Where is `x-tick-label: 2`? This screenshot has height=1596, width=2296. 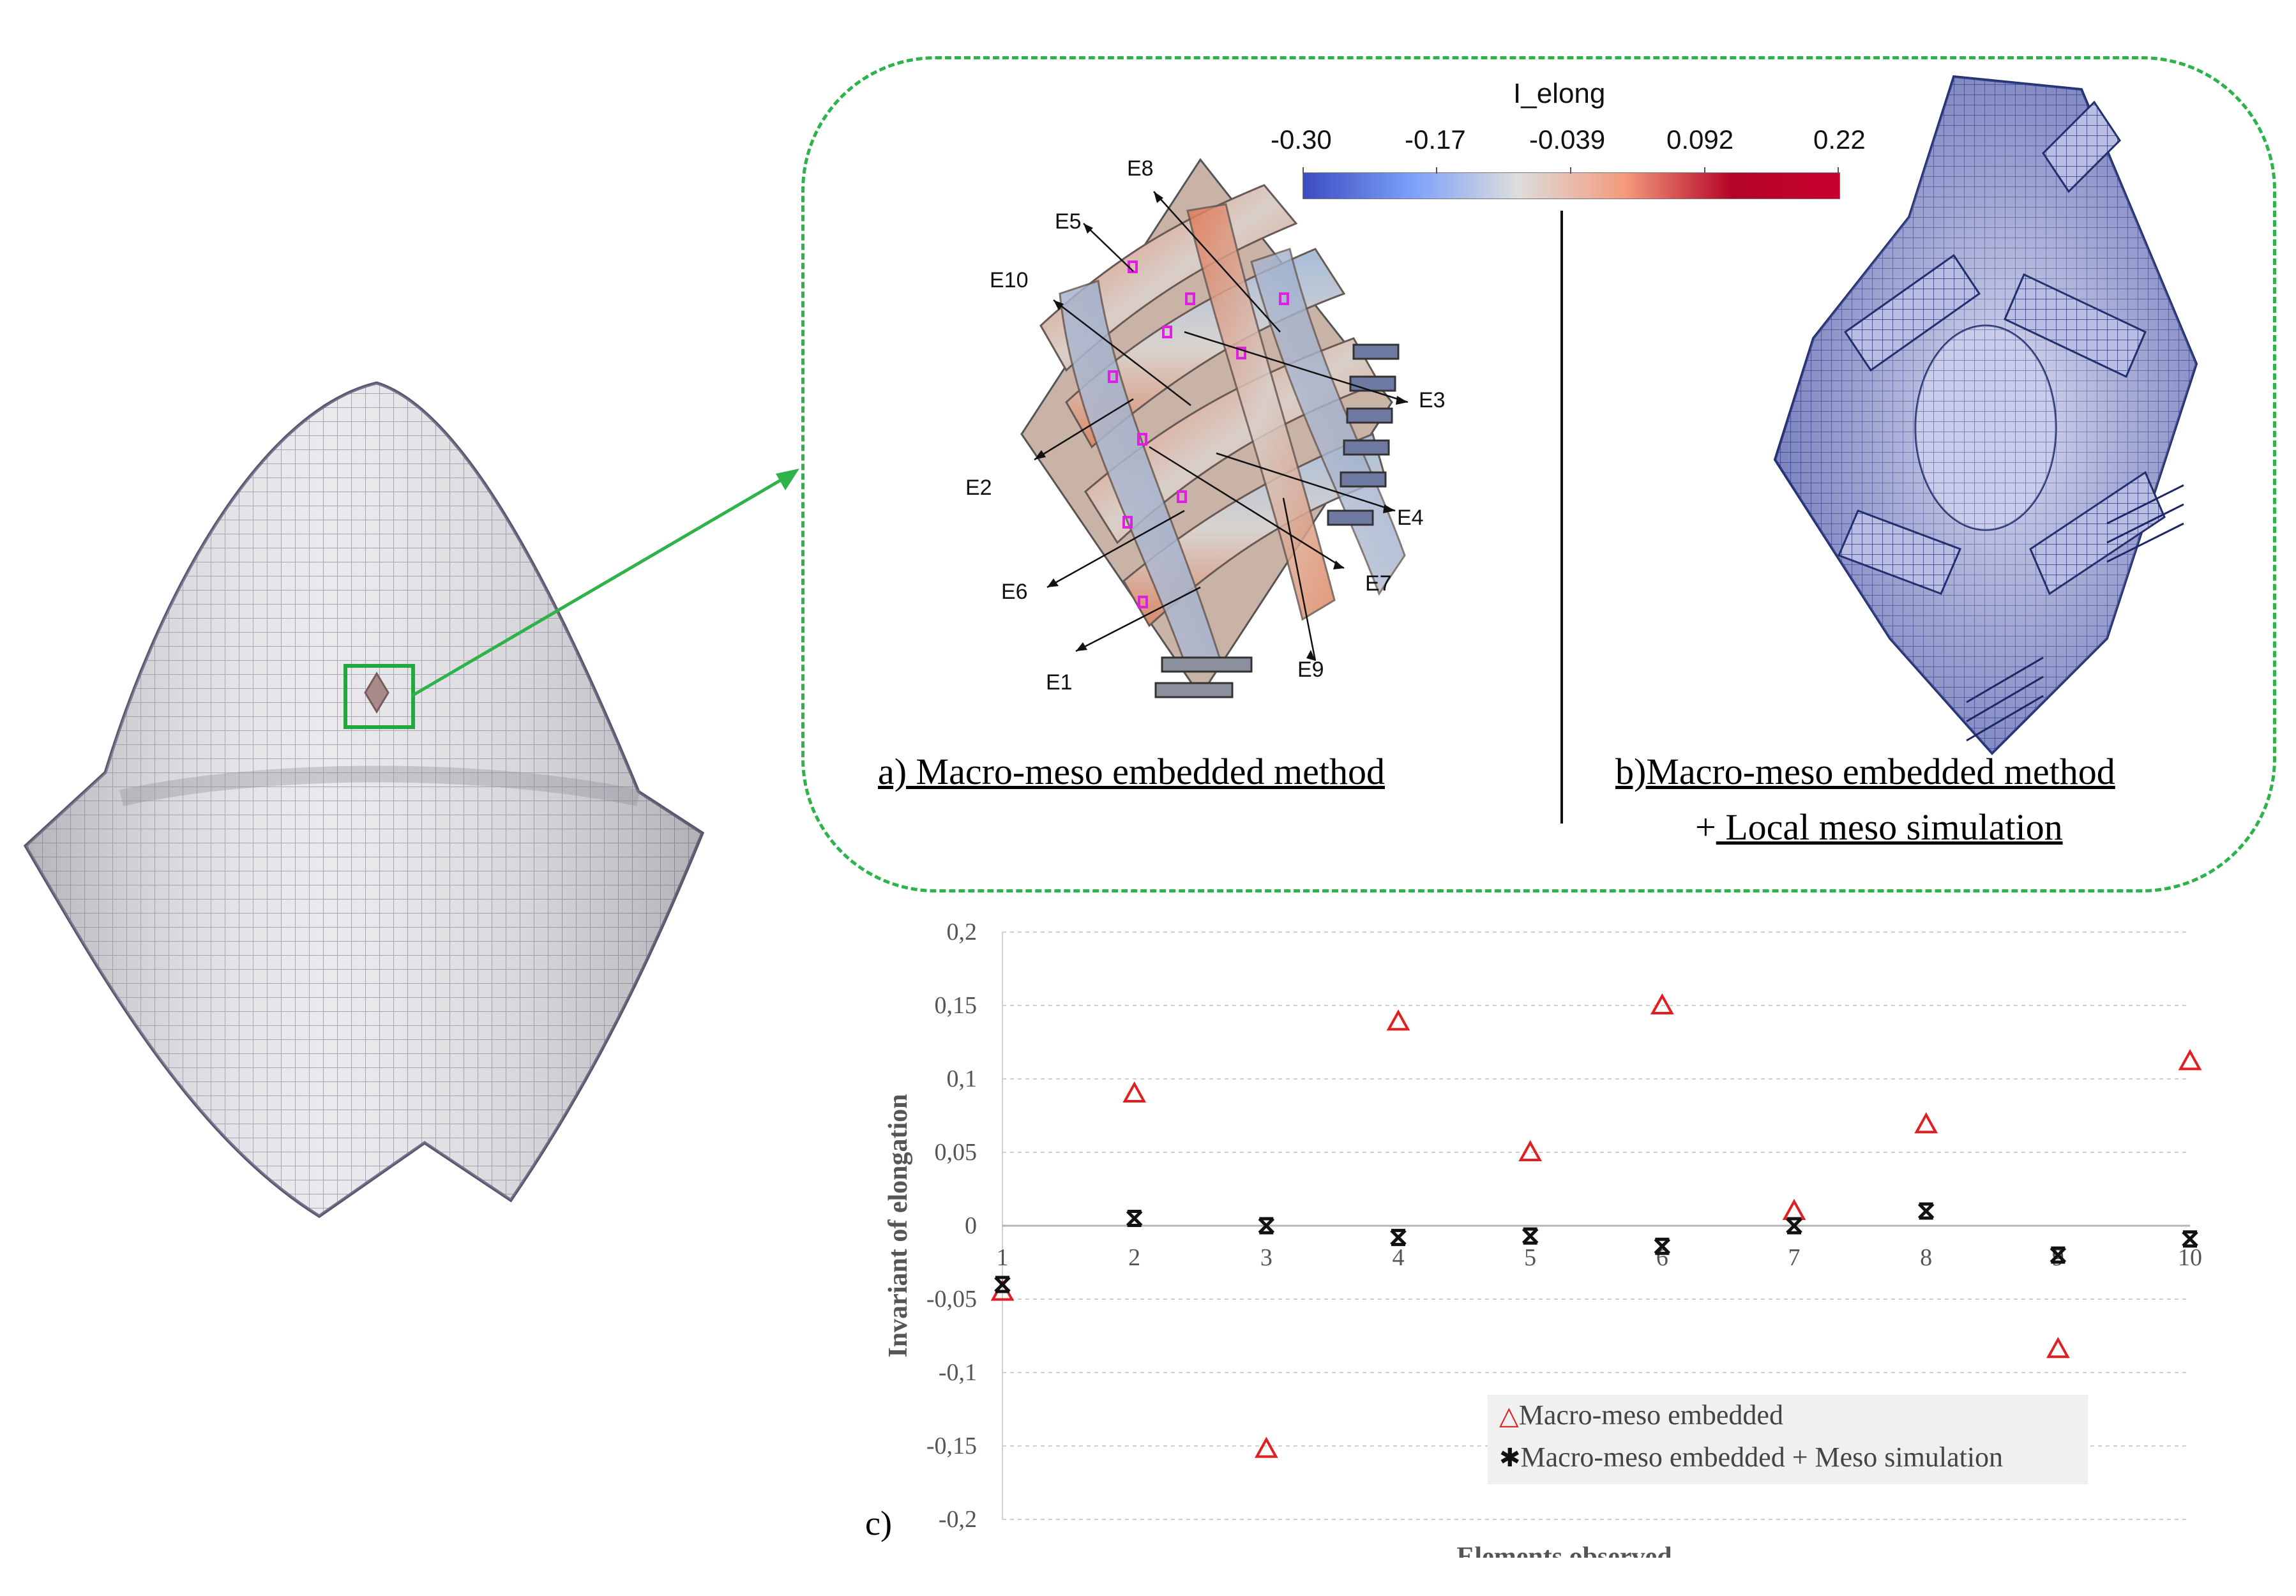
x-tick-label: 2 is located at coordinates (1134, 1257).